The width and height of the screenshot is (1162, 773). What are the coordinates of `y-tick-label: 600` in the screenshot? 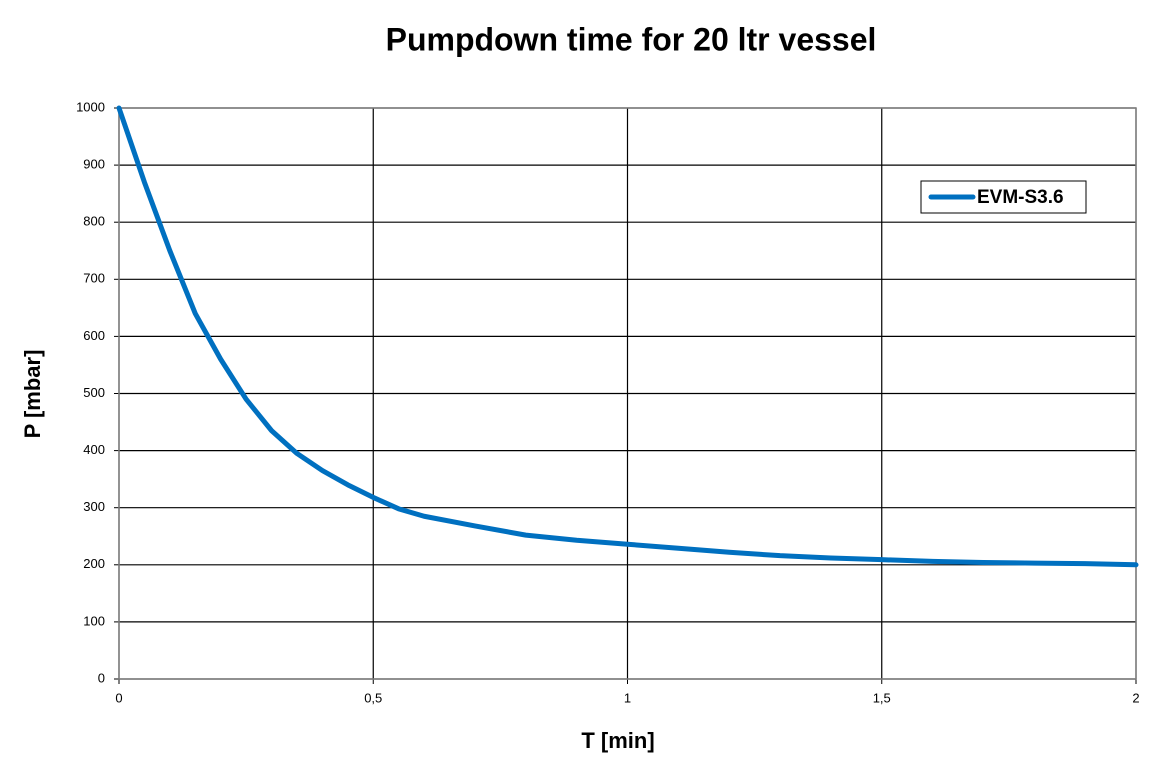 It's located at (94, 335).